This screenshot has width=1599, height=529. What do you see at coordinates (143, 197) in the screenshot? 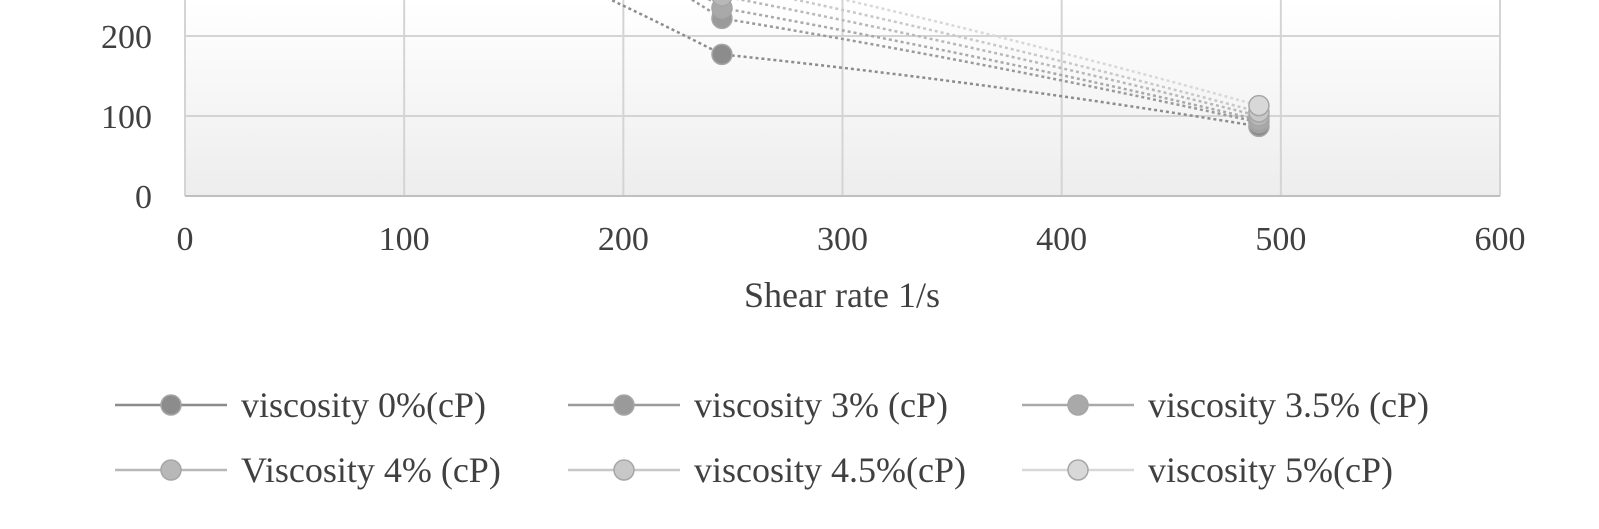
I see `y-tick-label: 0` at bounding box center [143, 197].